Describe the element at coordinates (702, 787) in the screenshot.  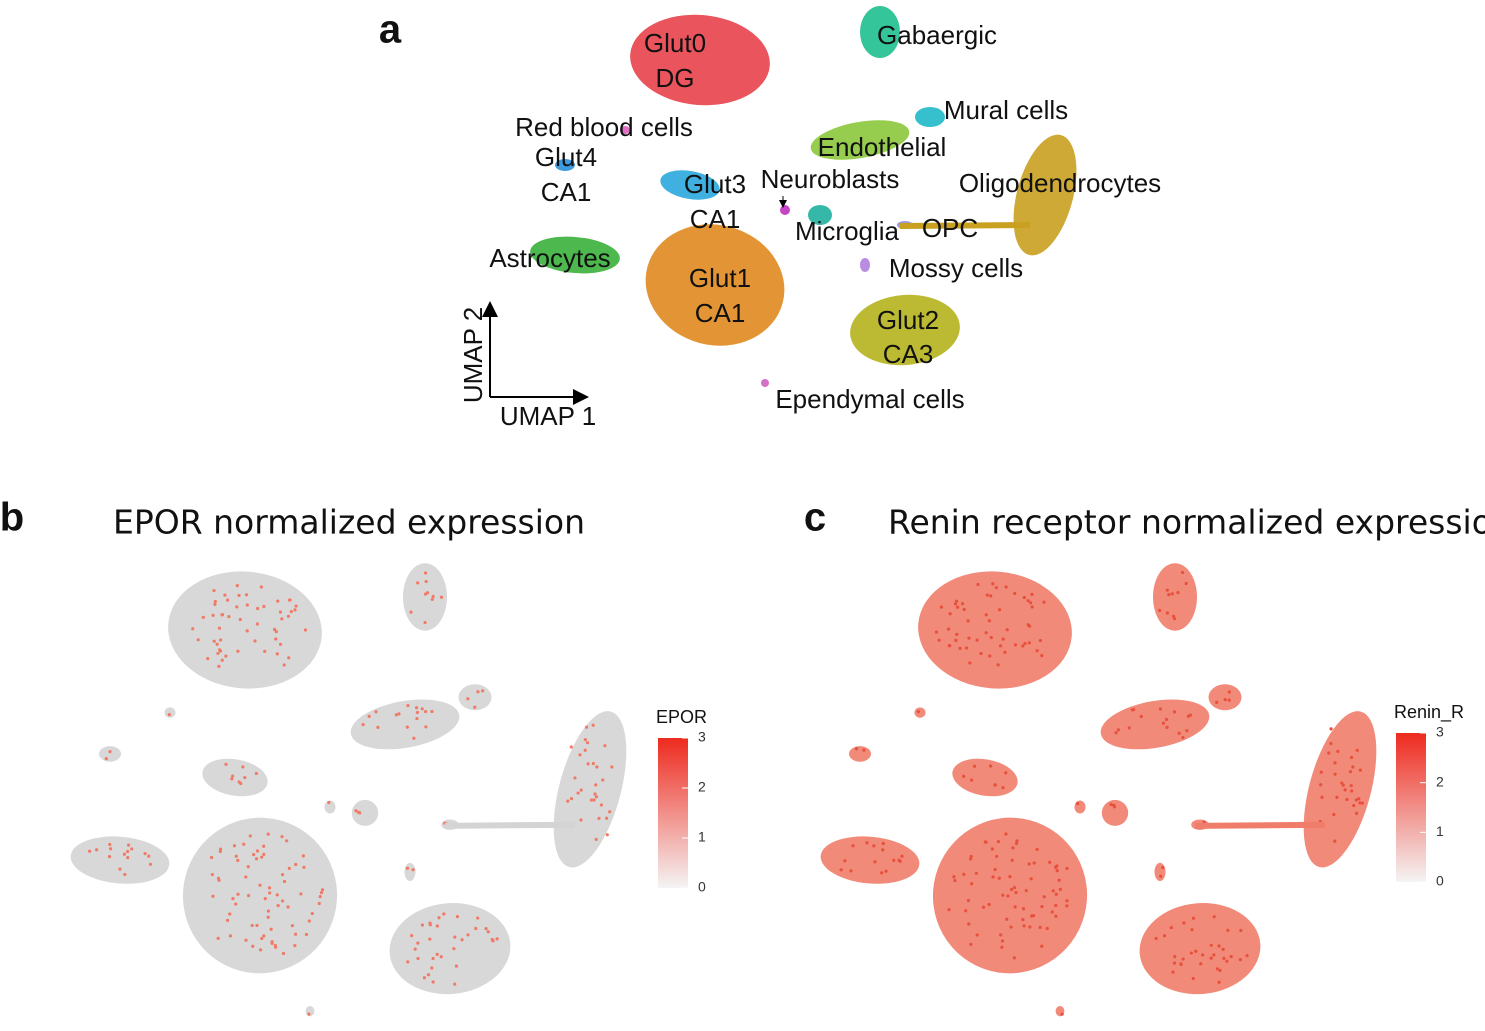
I see `colorbar-tick-label: 2` at that location.